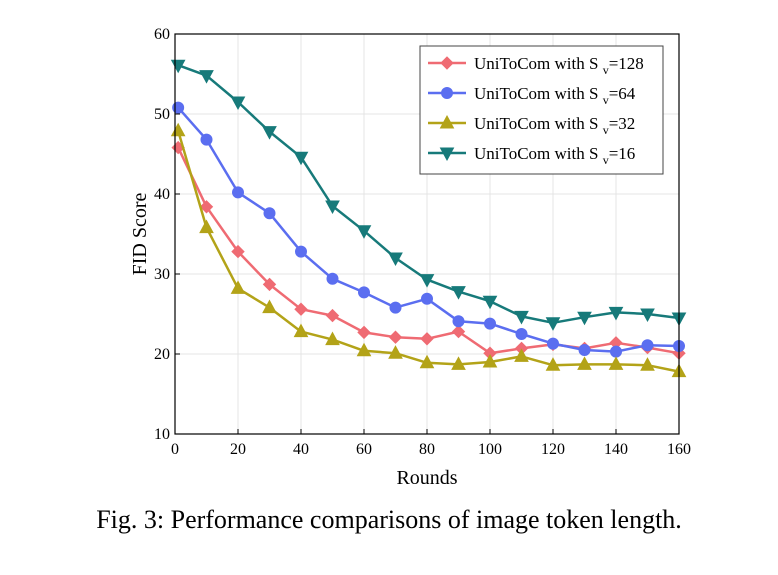 This screenshot has width=778, height=575. I want to click on x-tick-label: 40, so click(301, 449).